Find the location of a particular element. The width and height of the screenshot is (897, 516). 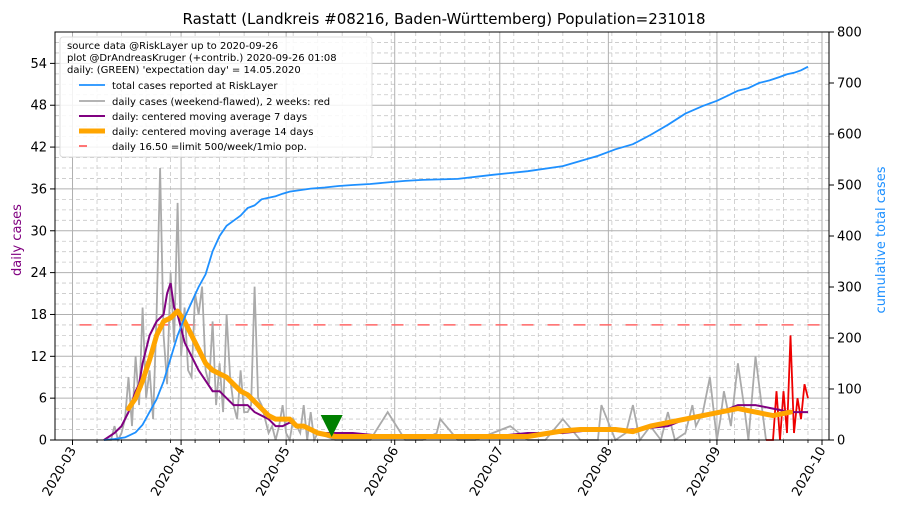

y-right-tick-label: 700 is located at coordinates (849, 84).